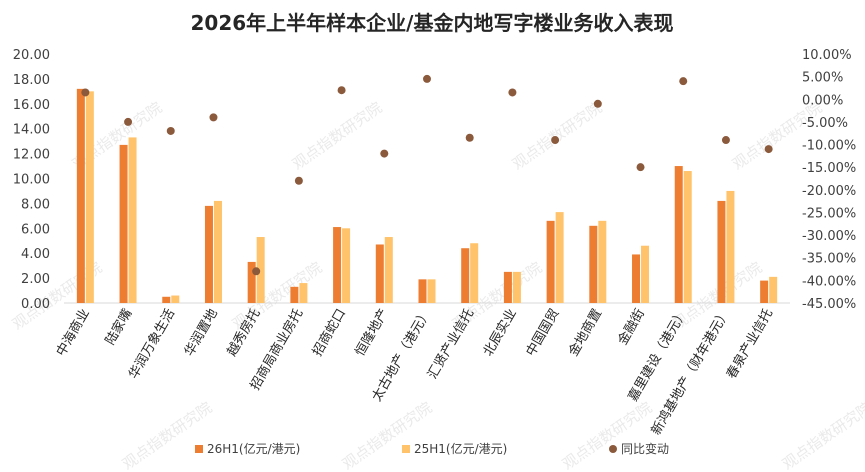  I want to click on y-right-tick-label: 5.00%, so click(822, 78).